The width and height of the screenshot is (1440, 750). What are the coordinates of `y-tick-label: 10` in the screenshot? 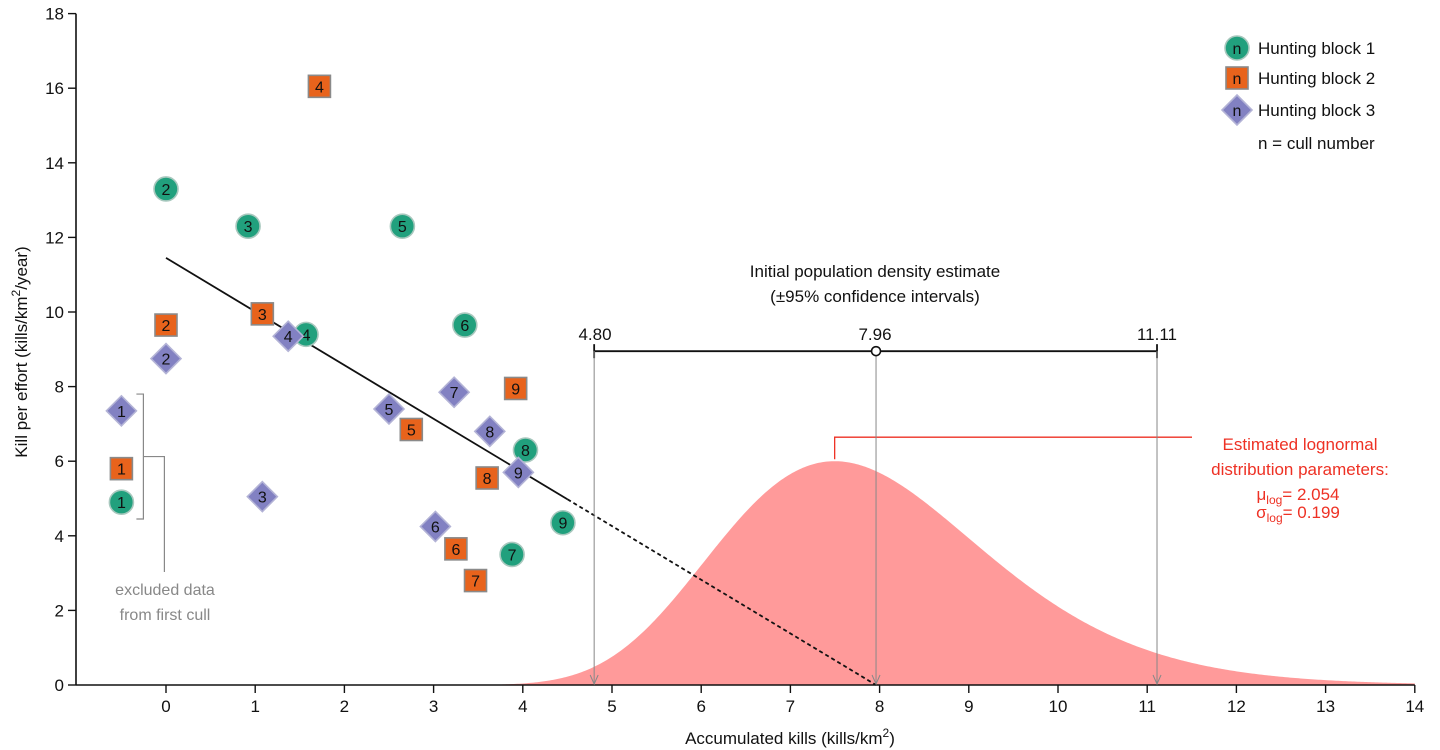 It's located at (54, 312).